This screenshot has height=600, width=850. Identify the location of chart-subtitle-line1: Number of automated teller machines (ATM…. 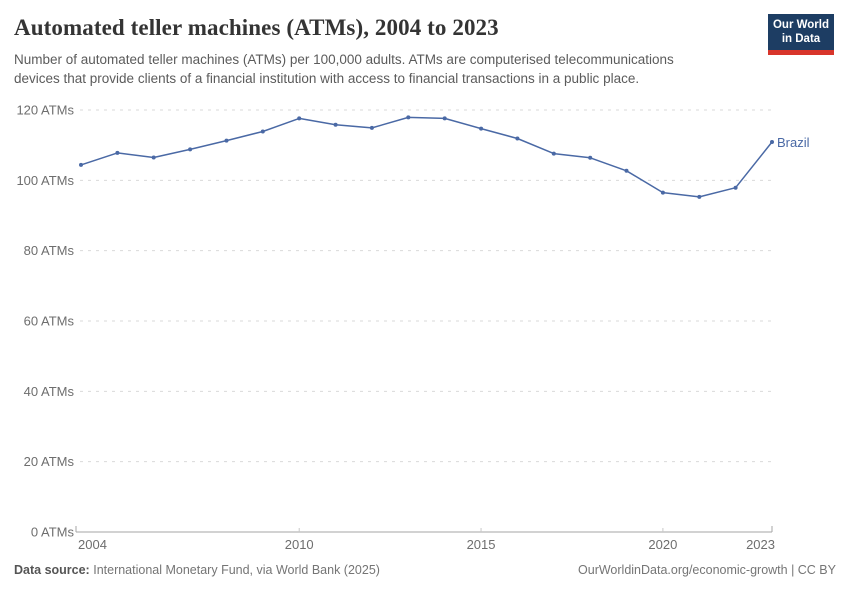
(344, 59).